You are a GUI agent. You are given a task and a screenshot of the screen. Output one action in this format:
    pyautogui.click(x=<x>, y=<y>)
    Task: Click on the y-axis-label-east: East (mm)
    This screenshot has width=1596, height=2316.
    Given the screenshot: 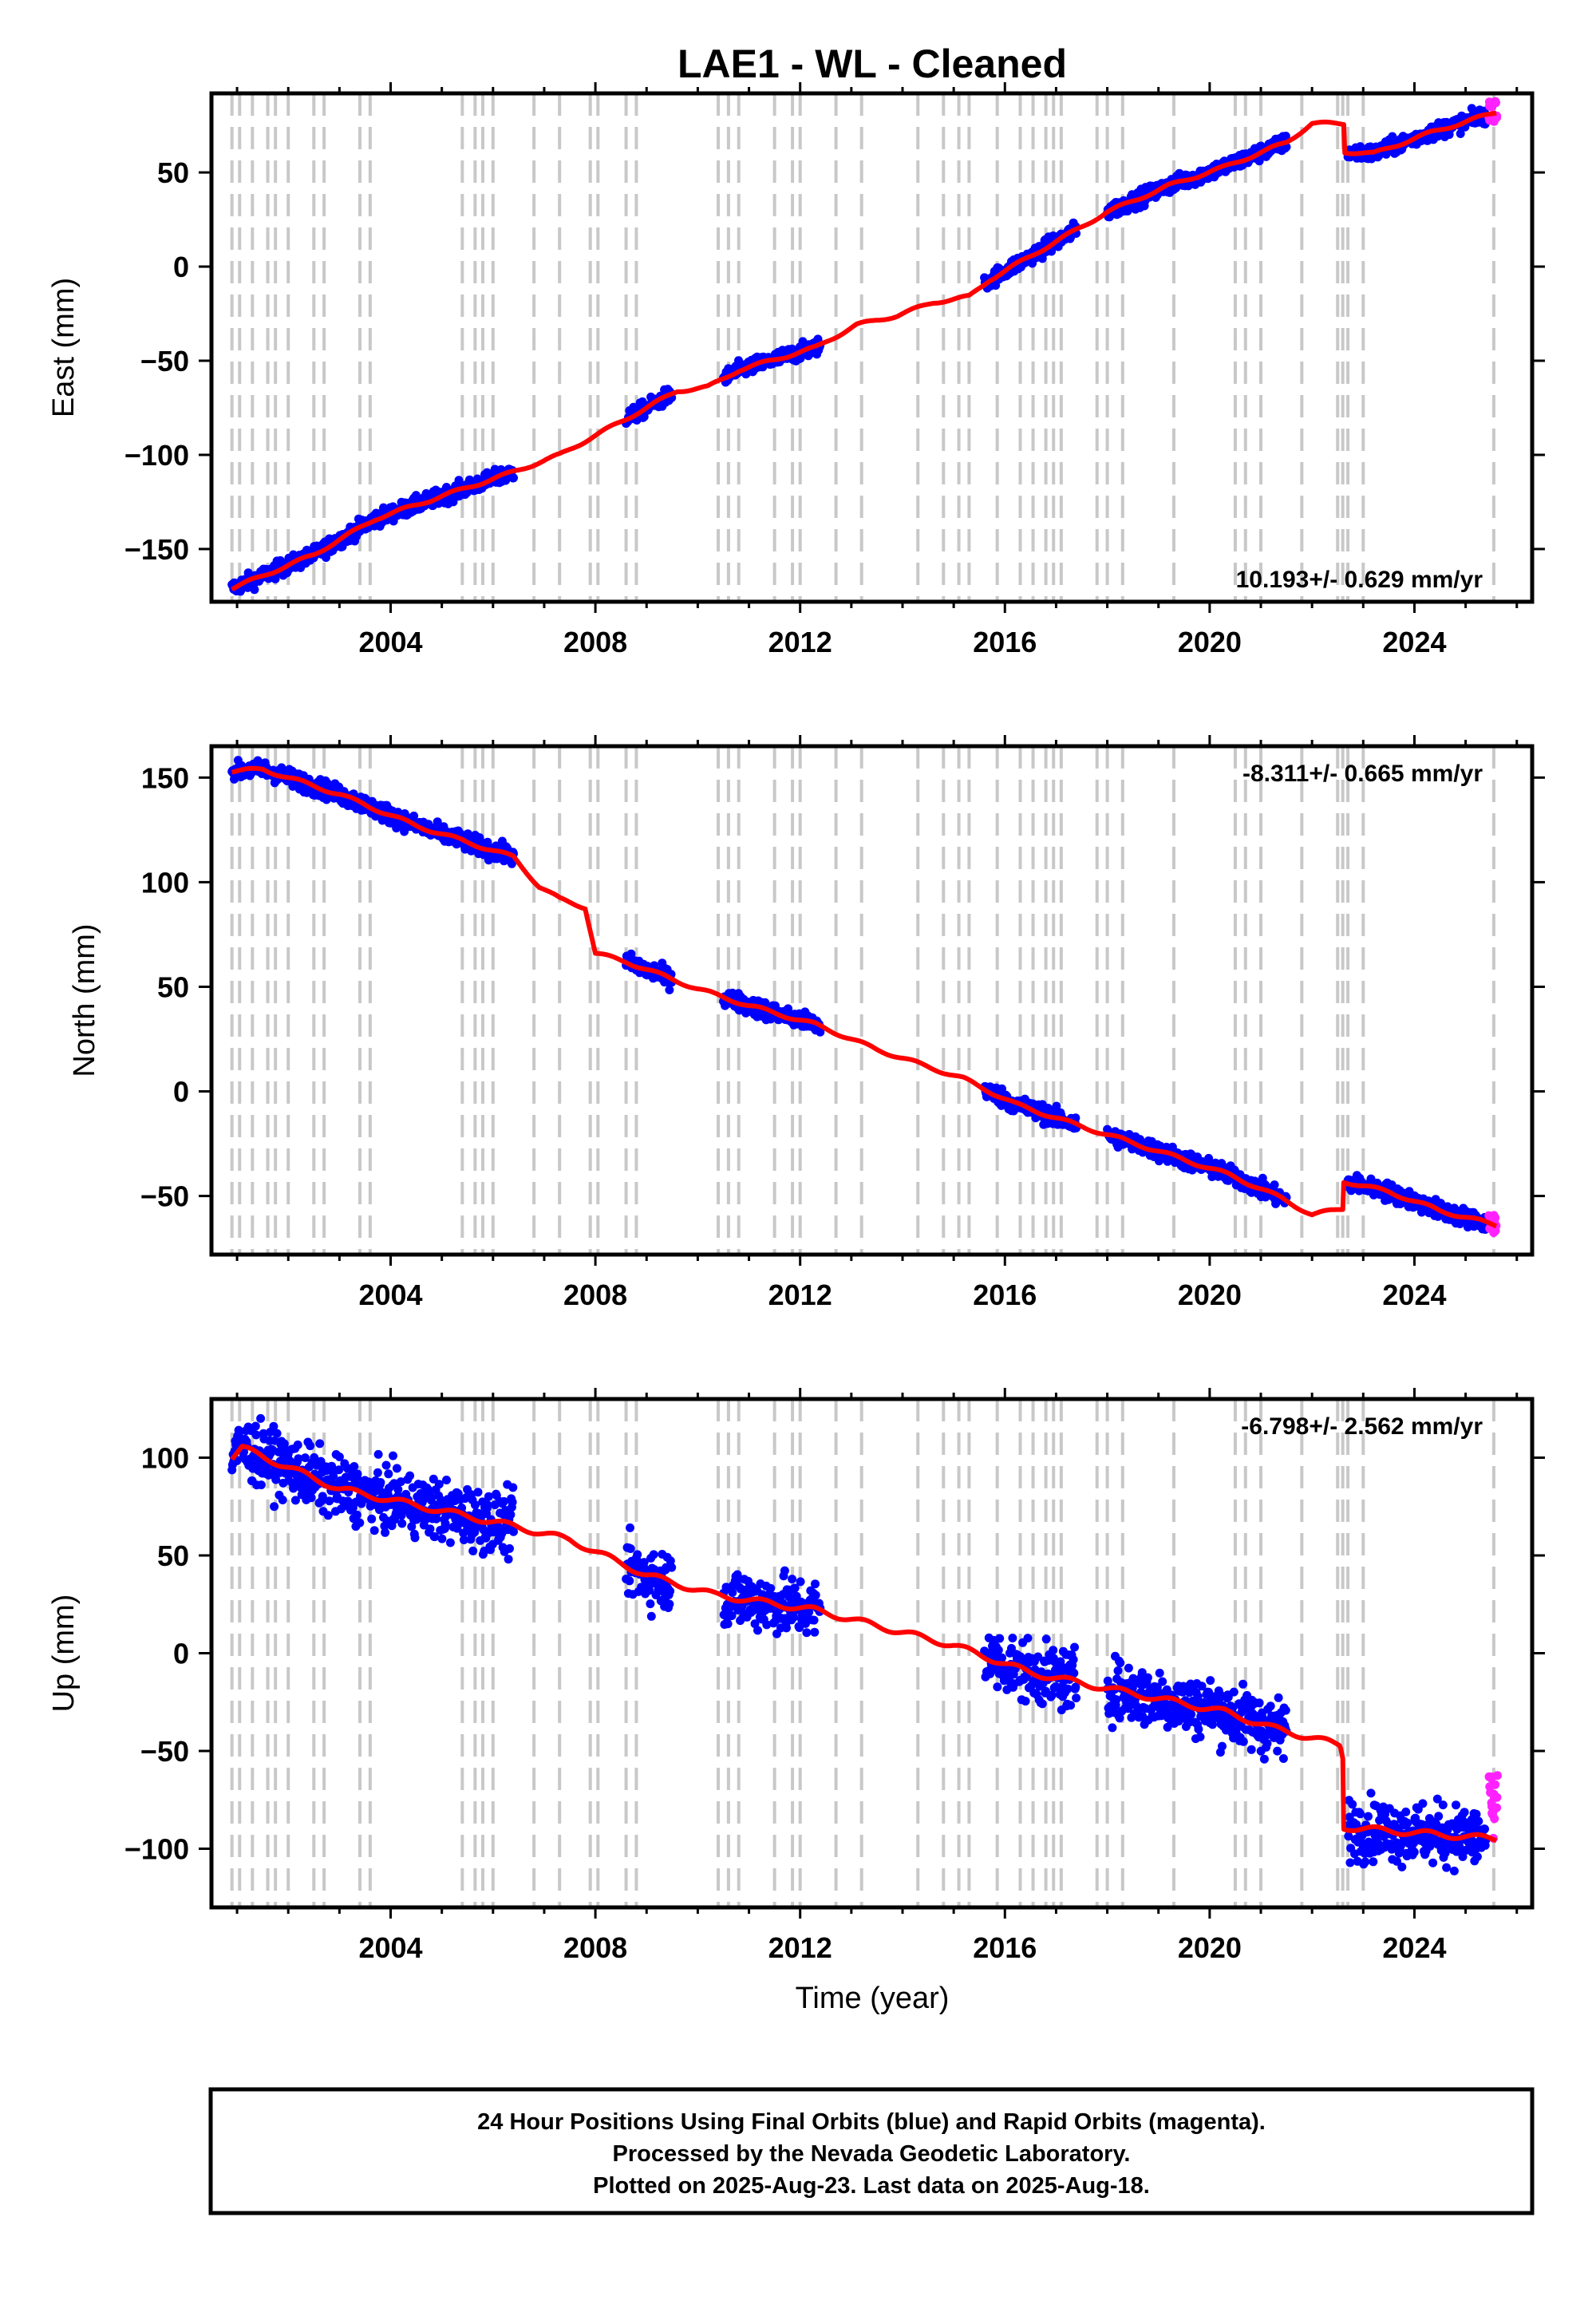 What is the action you would take?
    pyautogui.click(x=64, y=347)
    